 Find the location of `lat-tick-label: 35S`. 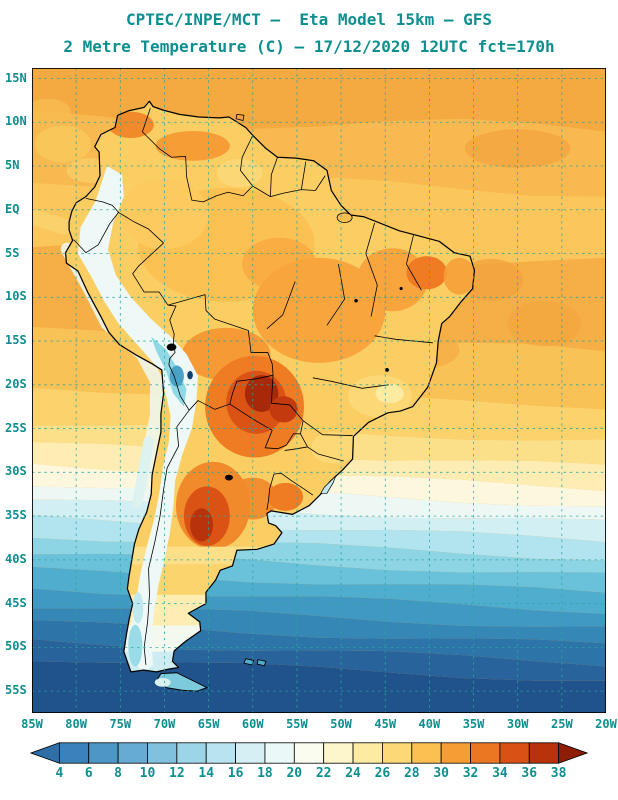

lat-tick-label: 35S is located at coordinates (16, 515).